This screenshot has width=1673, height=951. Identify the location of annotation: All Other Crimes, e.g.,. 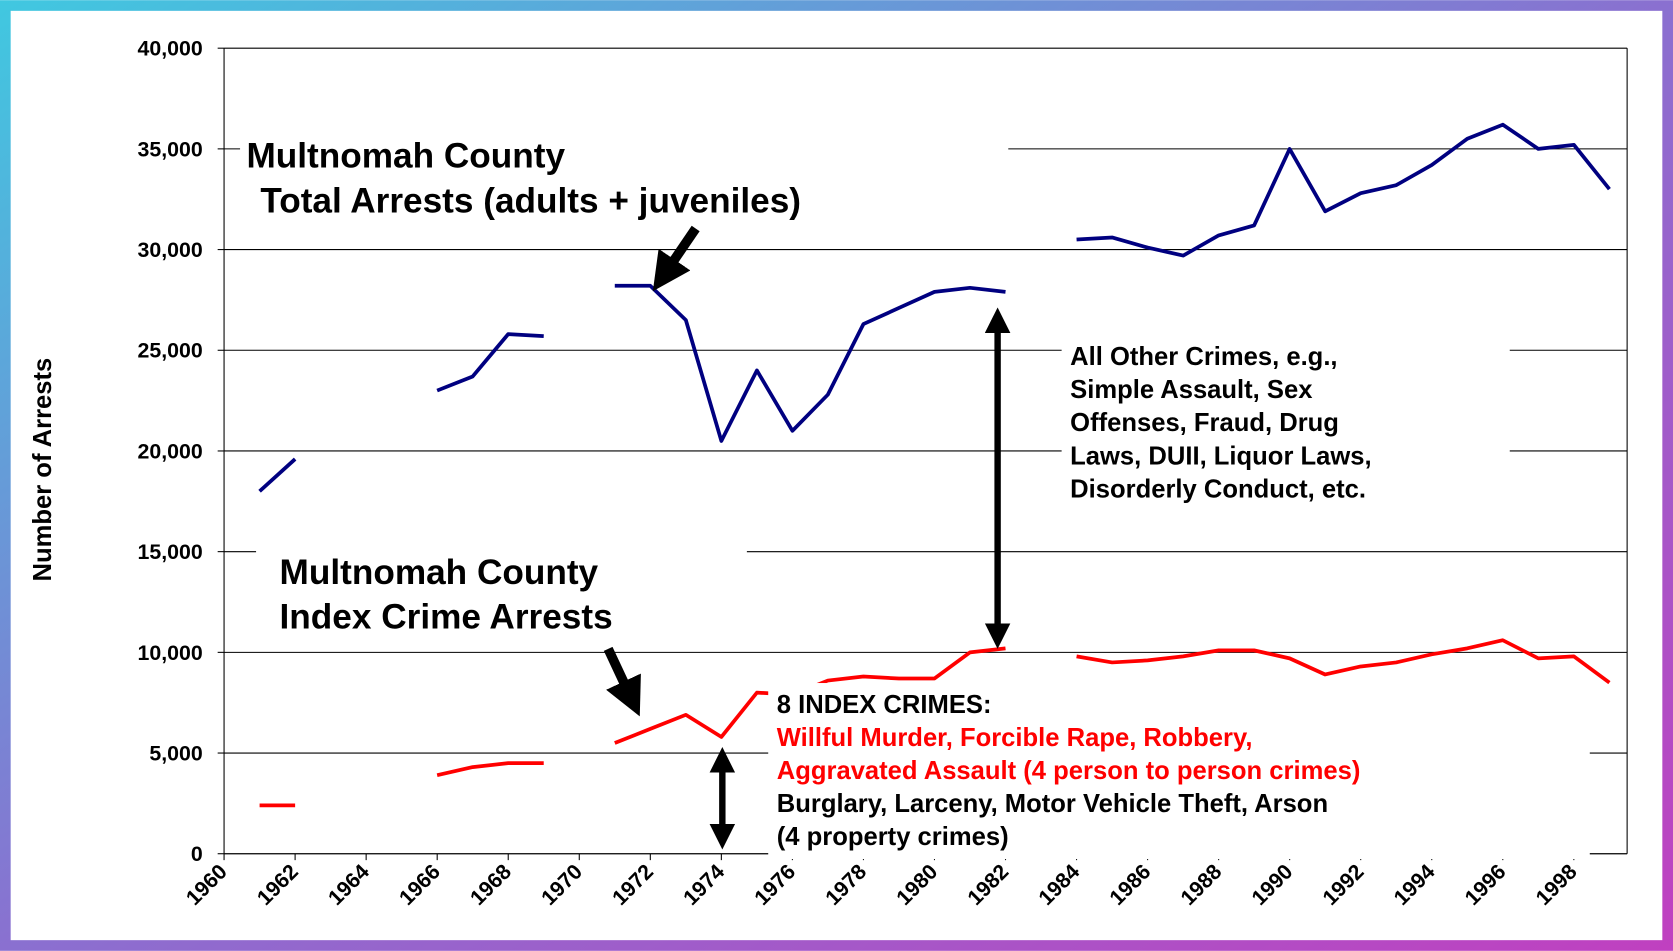
(1203, 357).